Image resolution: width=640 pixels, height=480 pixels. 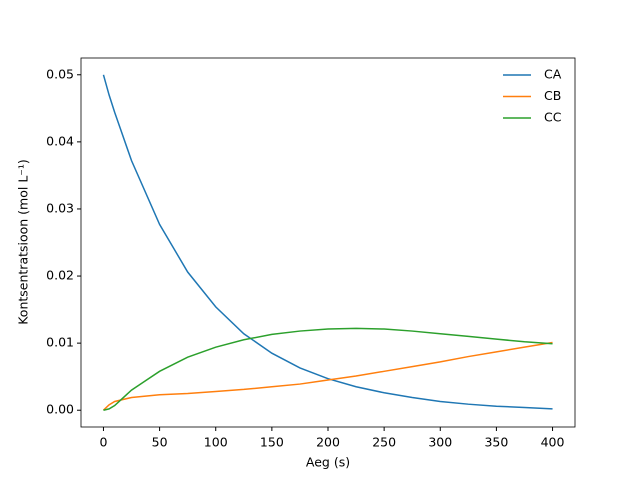 What do you see at coordinates (216, 442) in the screenshot?
I see `x-tick-label: 100` at bounding box center [216, 442].